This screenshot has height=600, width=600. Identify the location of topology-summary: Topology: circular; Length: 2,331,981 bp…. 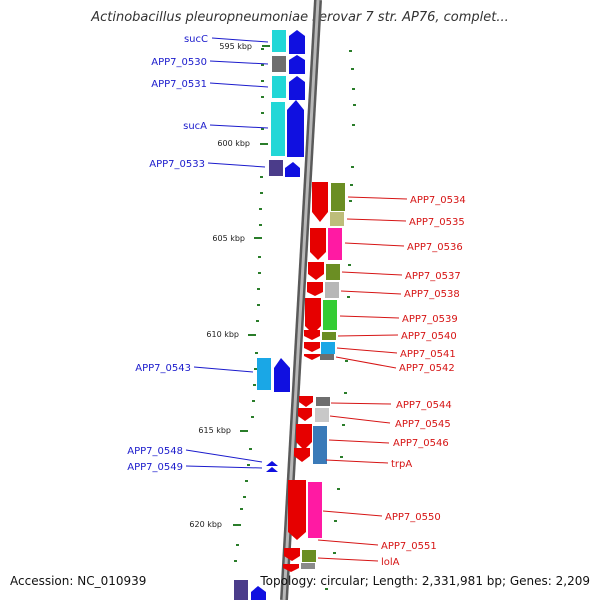
(425, 581).